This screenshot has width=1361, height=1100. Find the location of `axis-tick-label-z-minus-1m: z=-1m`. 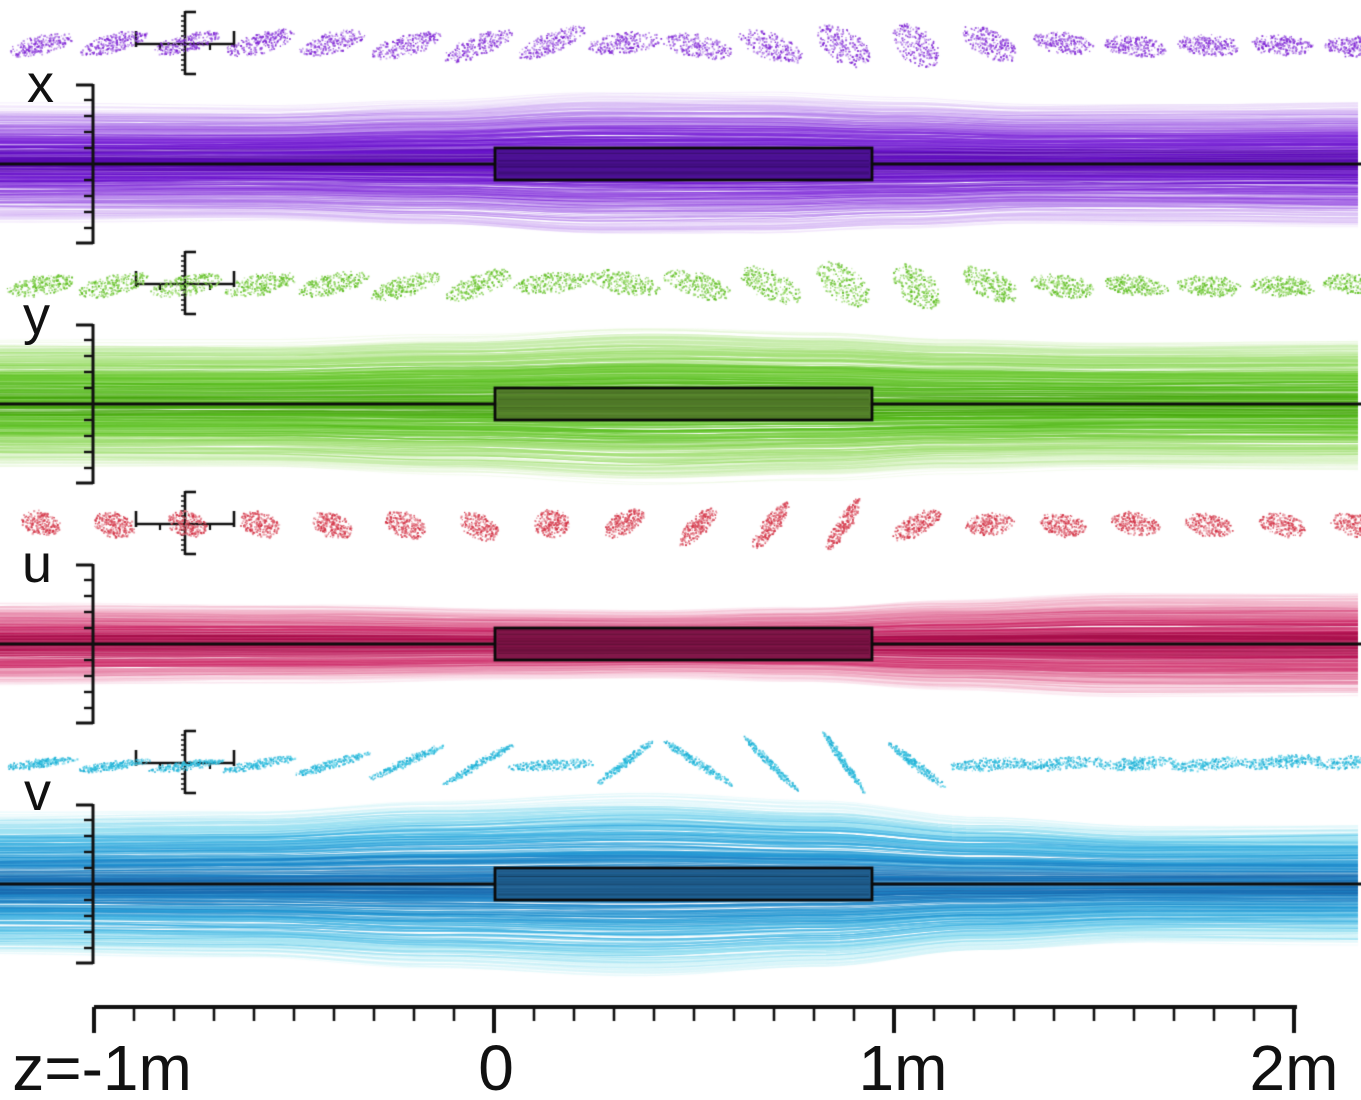

axis-tick-label-z-minus-1m: z=-1m is located at coordinates (102, 1066).